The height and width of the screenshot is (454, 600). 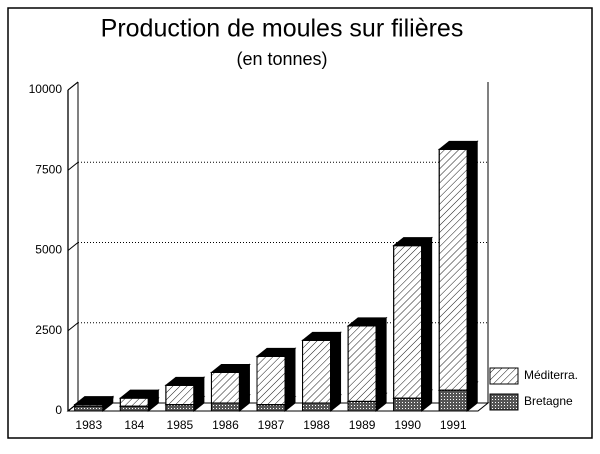 What do you see at coordinates (48, 250) in the screenshot?
I see `y-tick-label: 5000` at bounding box center [48, 250].